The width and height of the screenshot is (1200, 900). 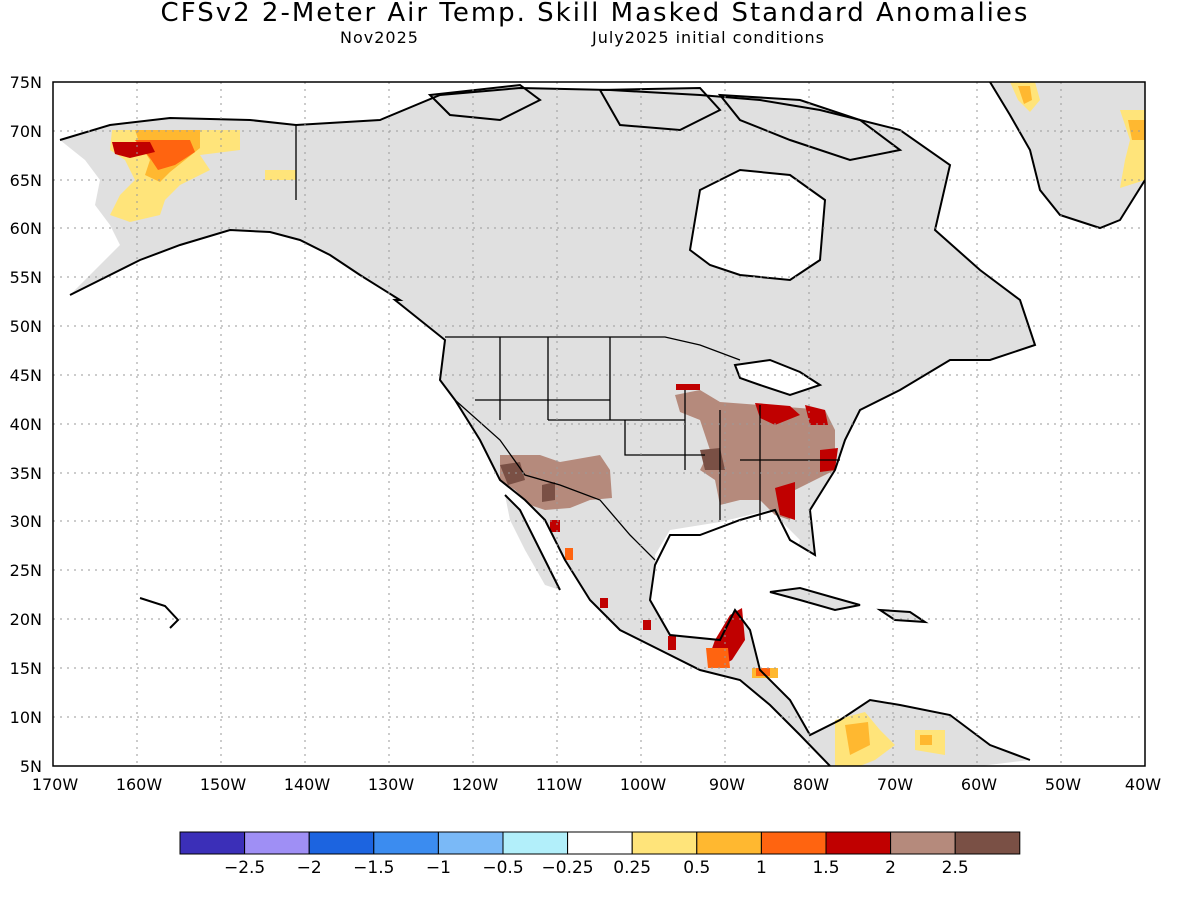 I want to click on lat-label: 5N, so click(x=31, y=766).